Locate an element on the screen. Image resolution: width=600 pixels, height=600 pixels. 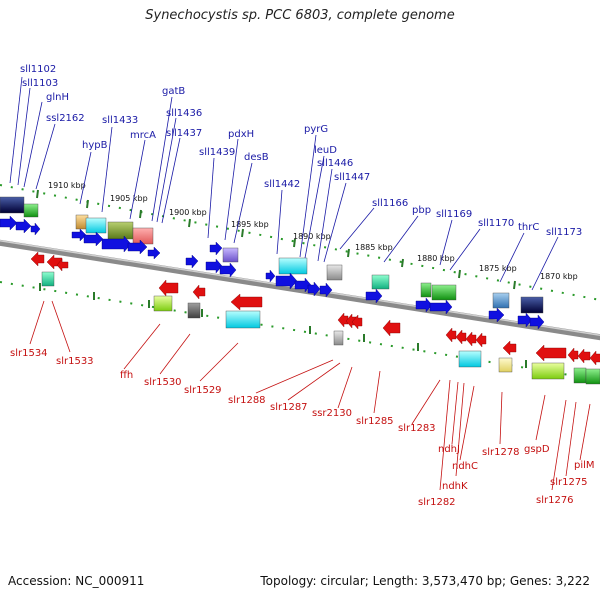
gene-label-hypB: hypB is located at coordinates (95, 145).